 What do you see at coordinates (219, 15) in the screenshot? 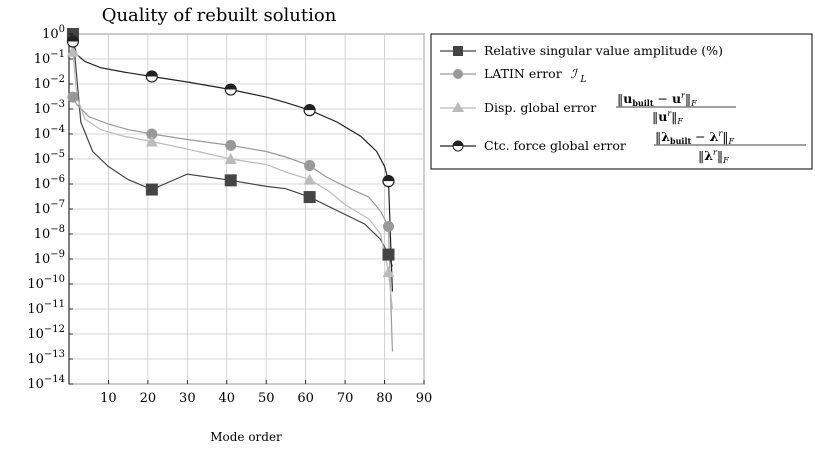
I see `chart-title: Quality of rebuilt solution` at bounding box center [219, 15].